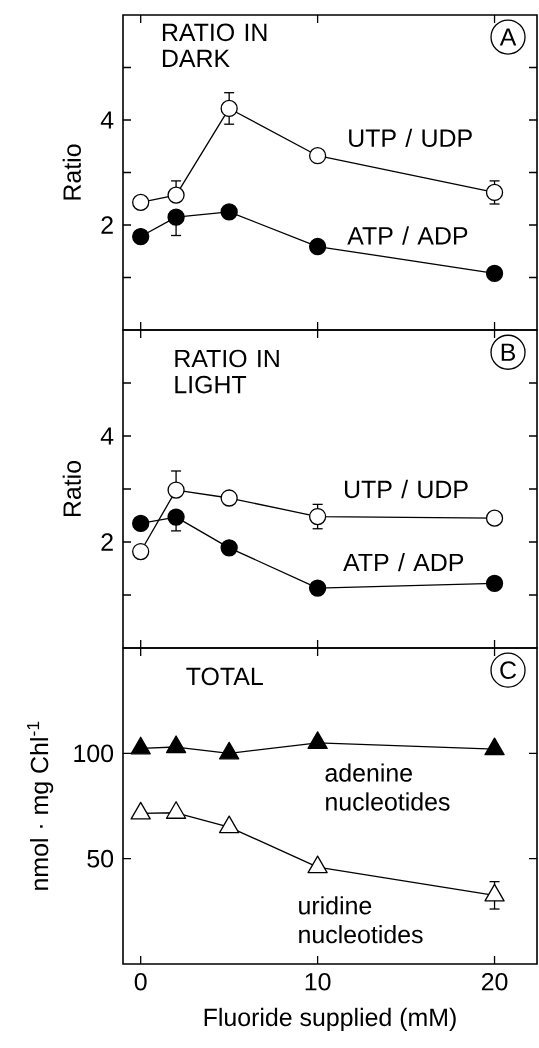 This screenshot has height=1048, width=539. I want to click on annotation: A, so click(508, 37).